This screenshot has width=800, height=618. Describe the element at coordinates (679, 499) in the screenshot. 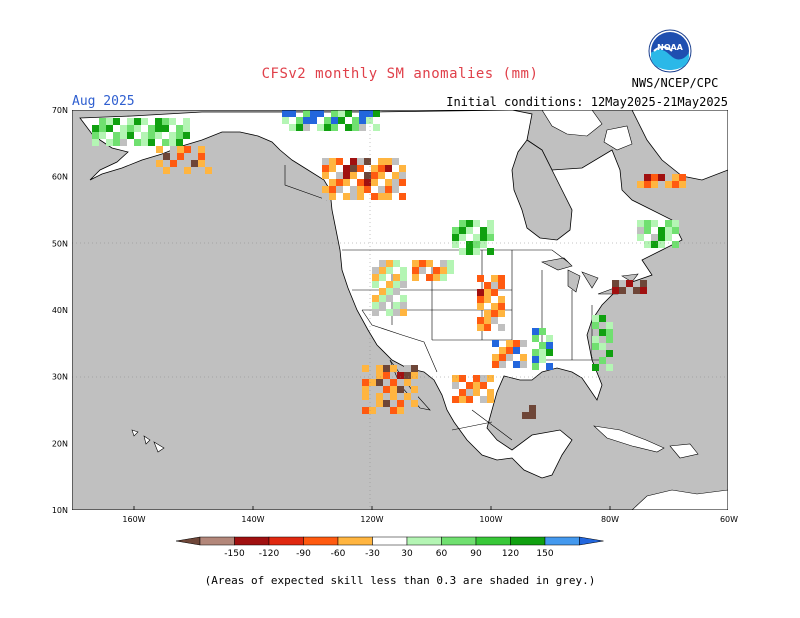

I see `south-america-land` at that location.